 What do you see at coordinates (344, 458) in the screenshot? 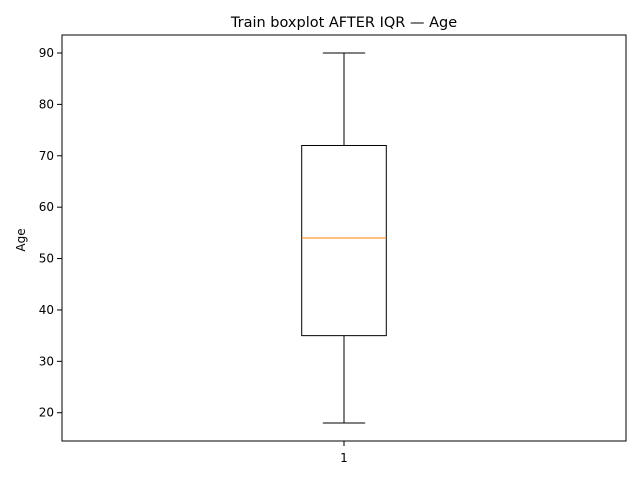
I see `x-tick-label: 1` at bounding box center [344, 458].